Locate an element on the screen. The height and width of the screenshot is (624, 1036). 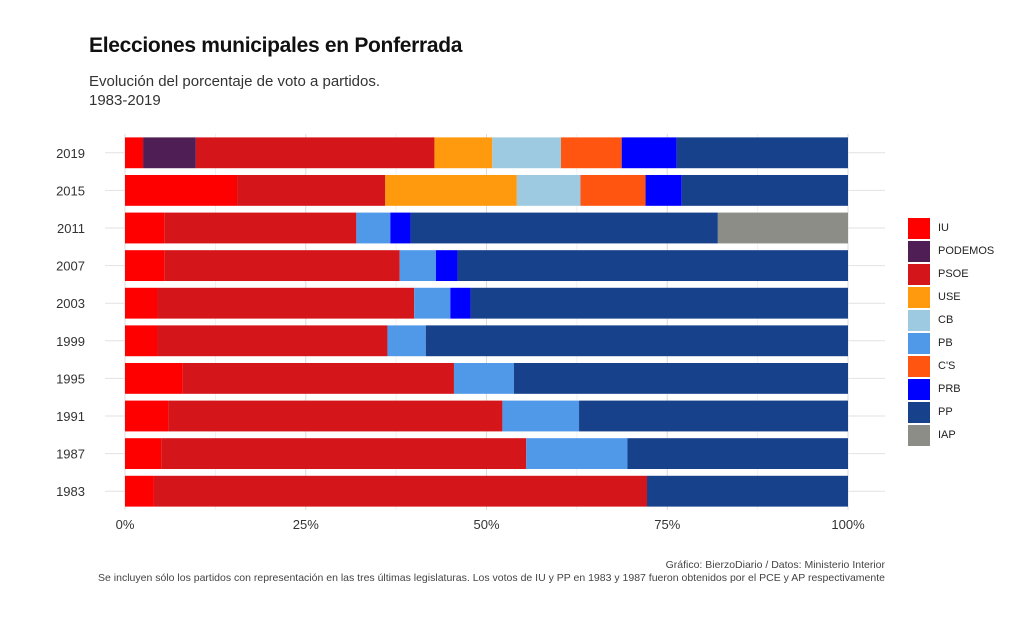
bar-segment-iu-2015 is located at coordinates (181, 190).